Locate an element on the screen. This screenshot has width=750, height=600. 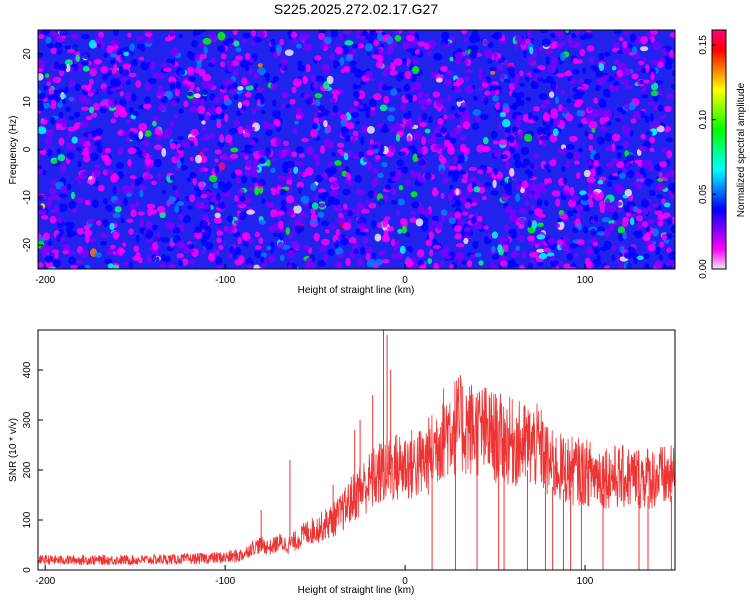
heatmap-y-axis-label: Frequency (Hz) is located at coordinates (13, 150).